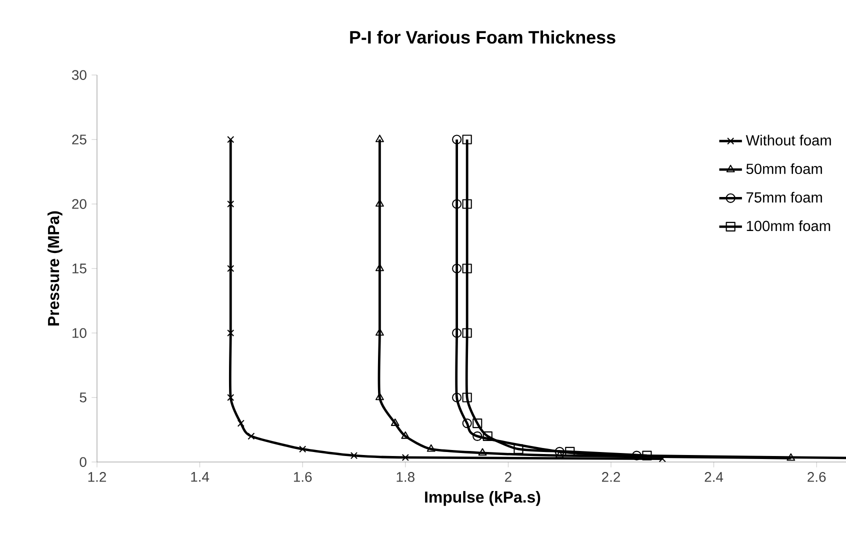 The height and width of the screenshot is (545, 846). Describe the element at coordinates (83, 462) in the screenshot. I see `y-tick-label: 0` at that location.